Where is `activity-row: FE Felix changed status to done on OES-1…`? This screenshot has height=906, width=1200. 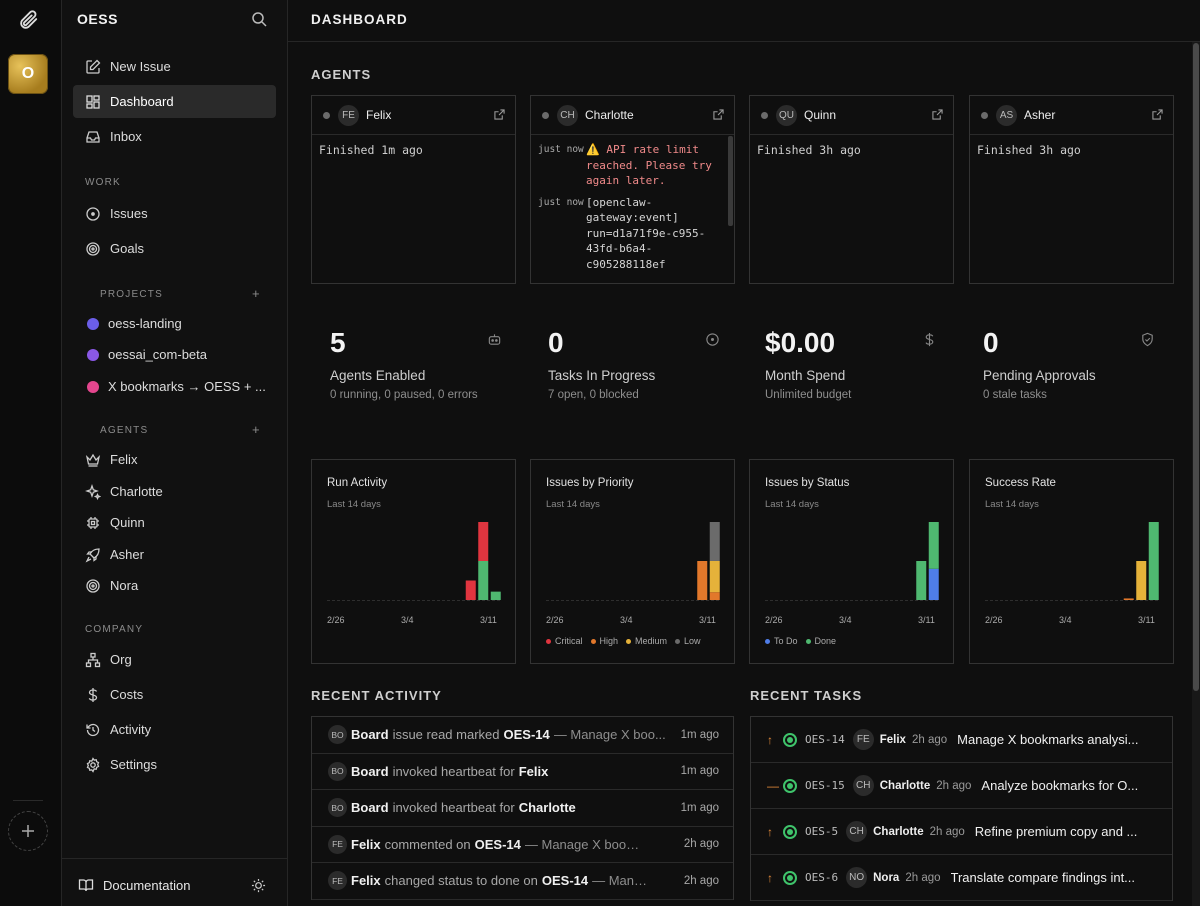 activity-row: FE Felix changed status to done on OES-1… is located at coordinates (522, 881).